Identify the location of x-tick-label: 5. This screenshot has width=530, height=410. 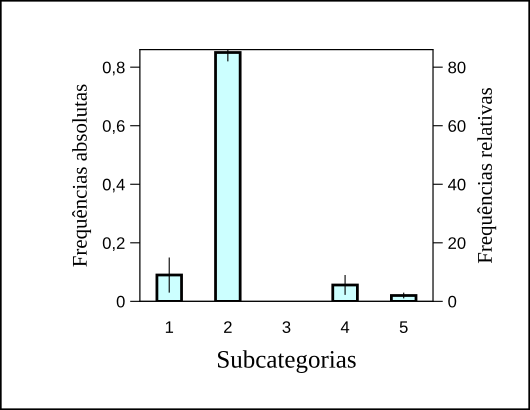
(404, 327).